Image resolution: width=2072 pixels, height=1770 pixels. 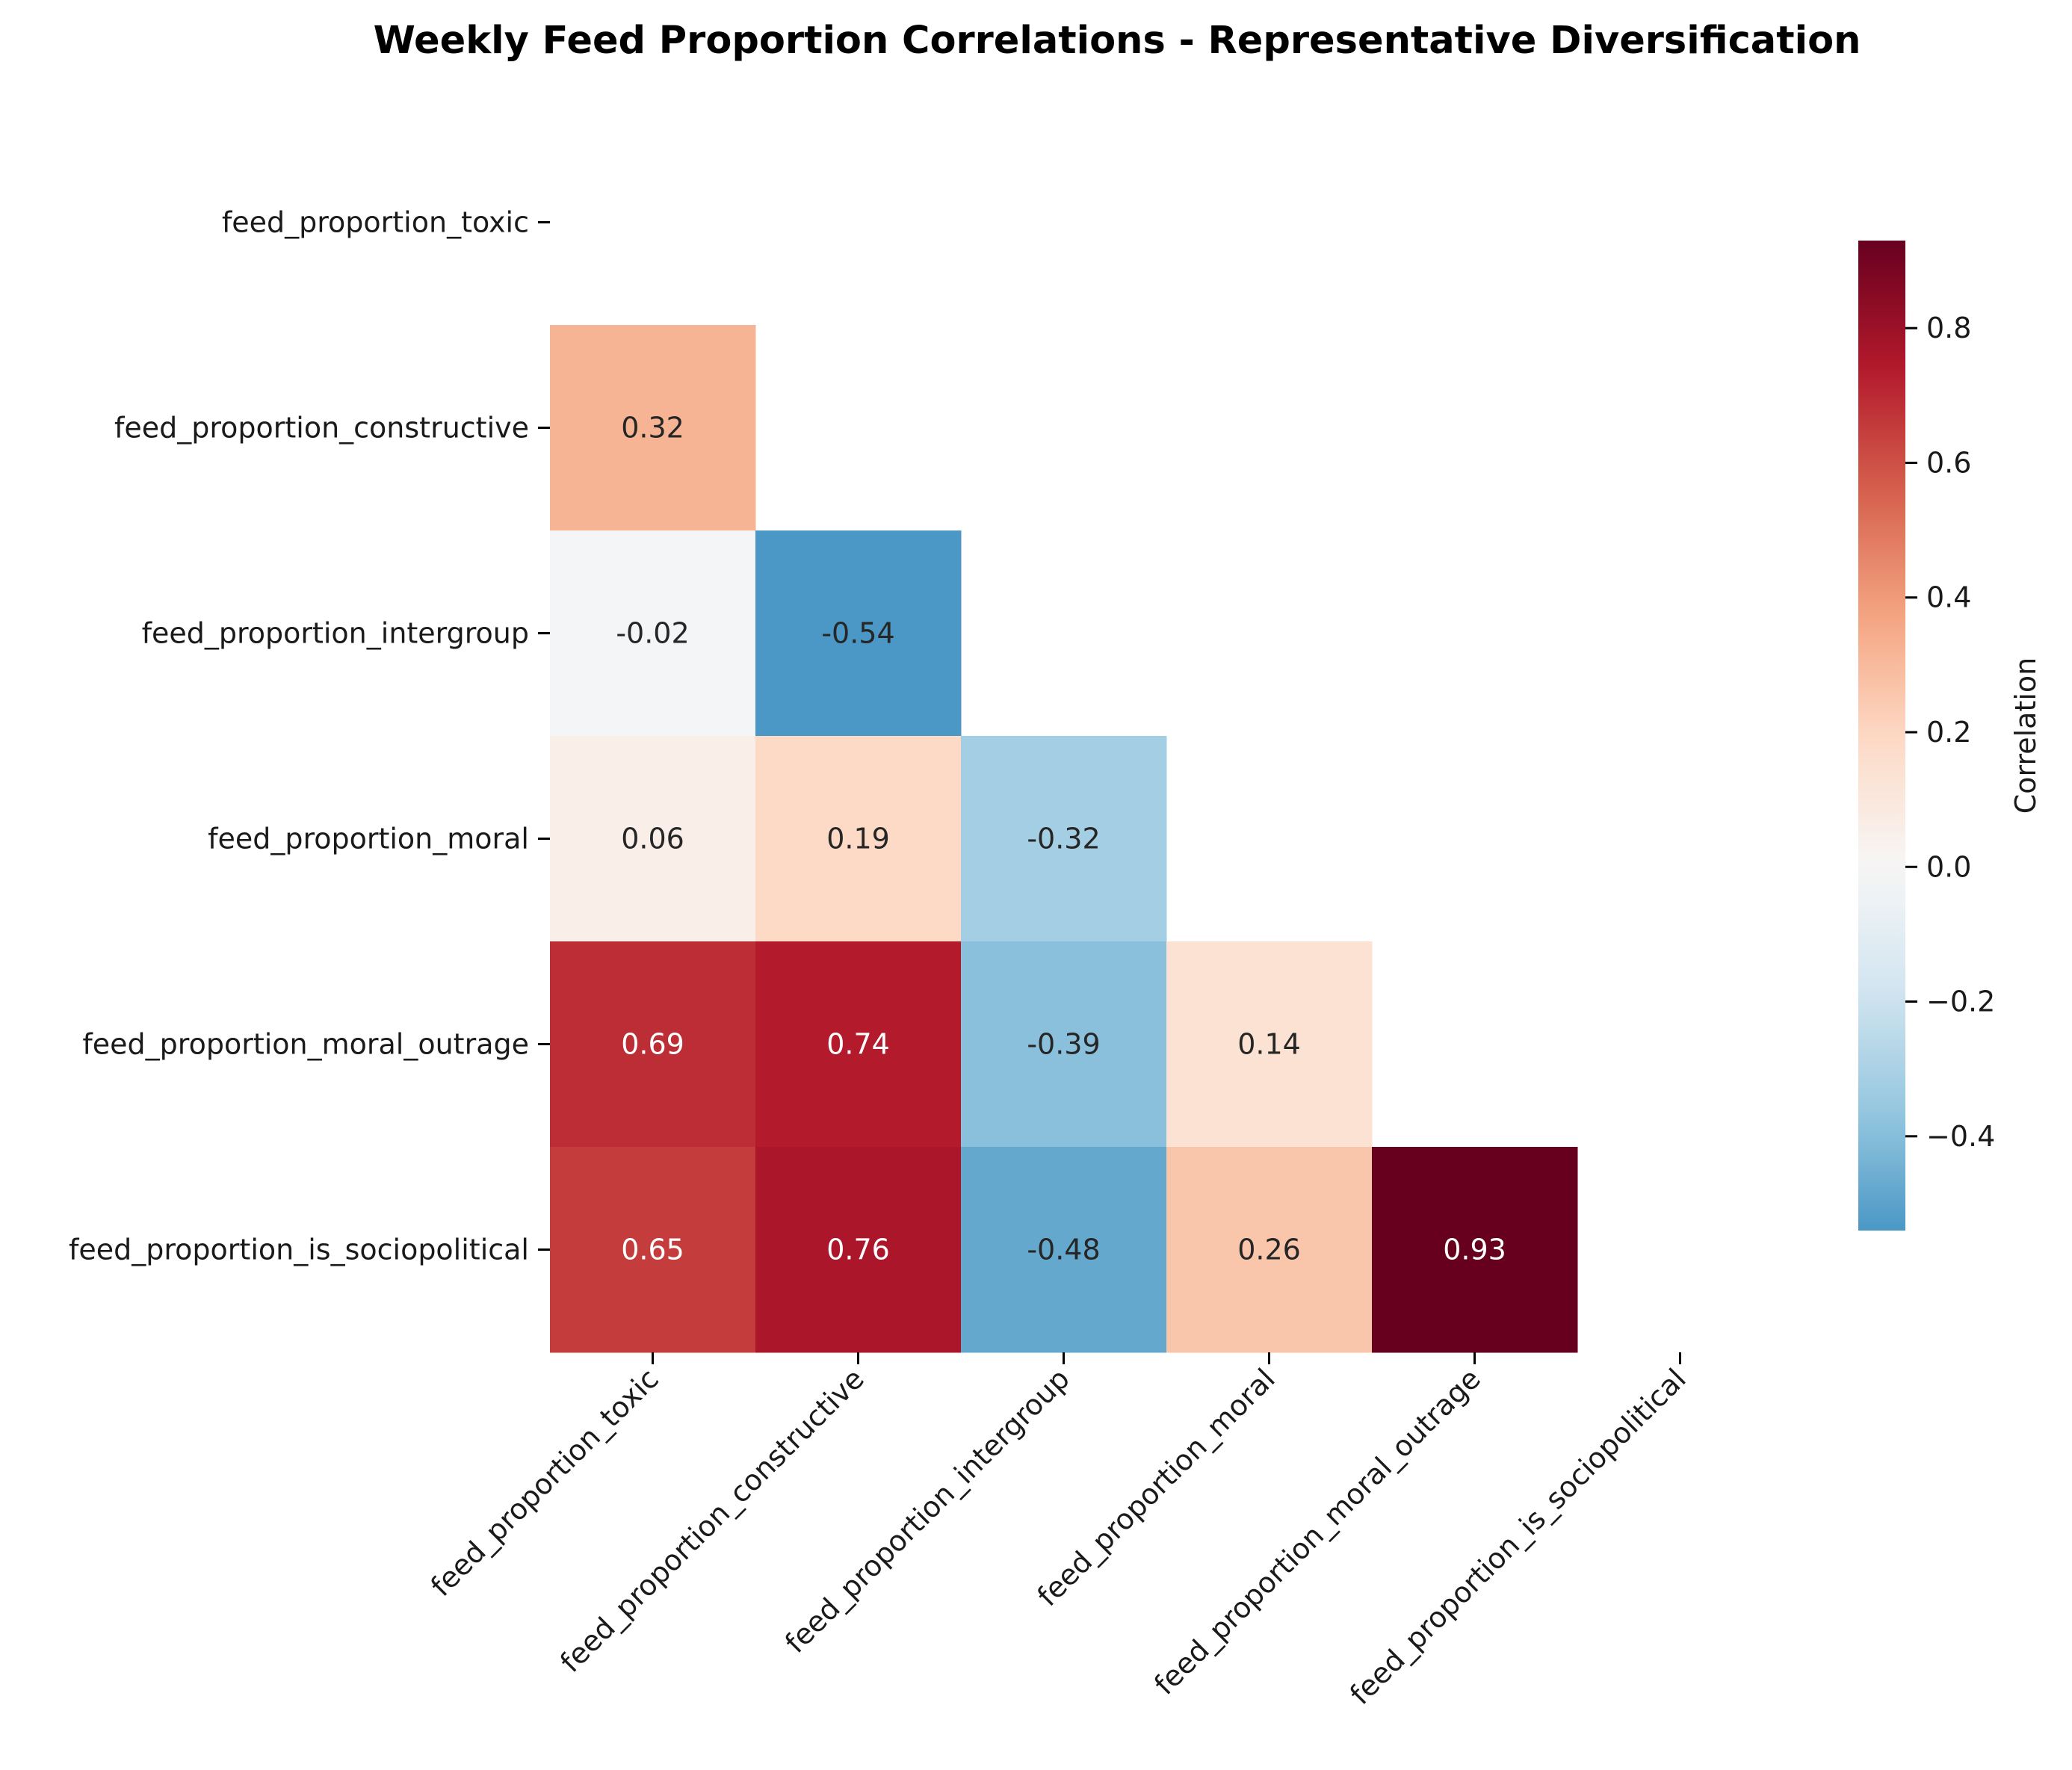 I want to click on cell-value-label: 0.69, so click(x=652, y=1044).